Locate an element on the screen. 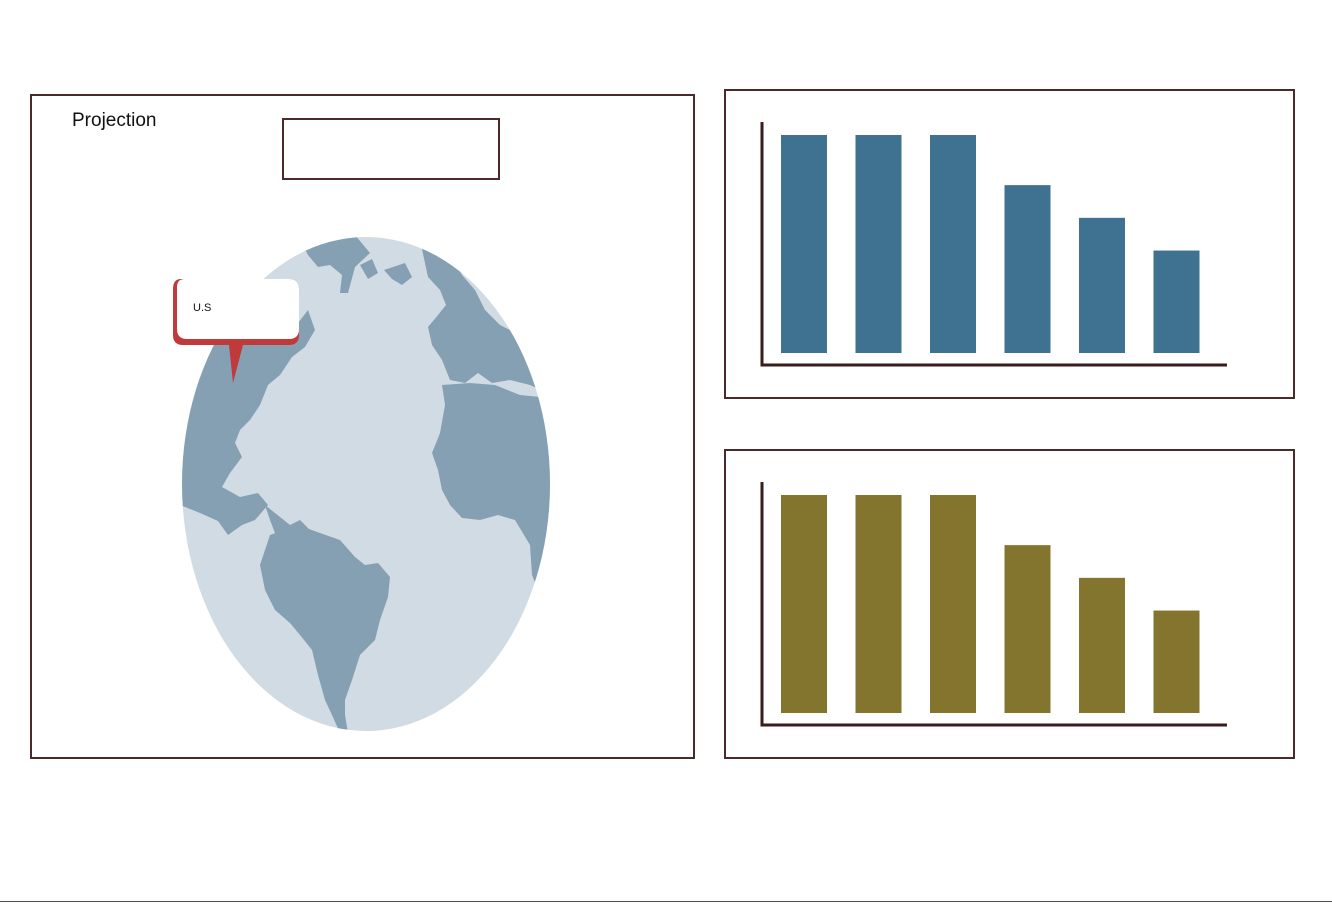  north-america-landmass is located at coordinates (248, 422).